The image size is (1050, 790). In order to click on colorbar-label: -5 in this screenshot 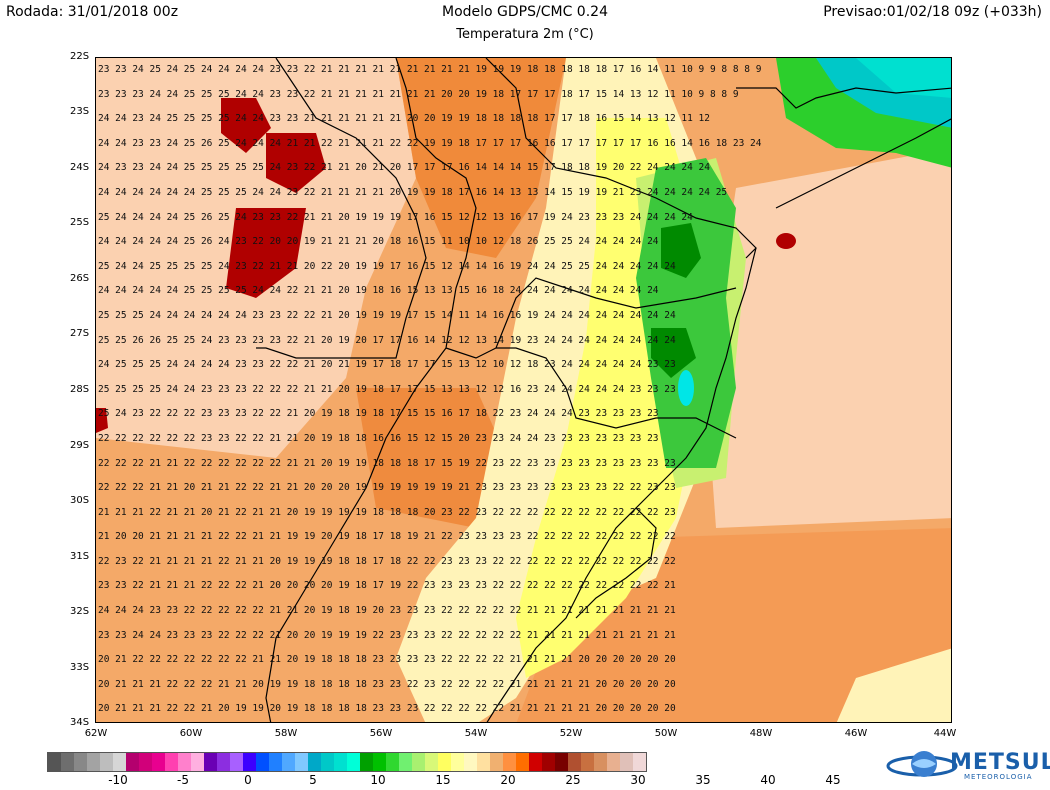, I will do `click(183, 780)`.